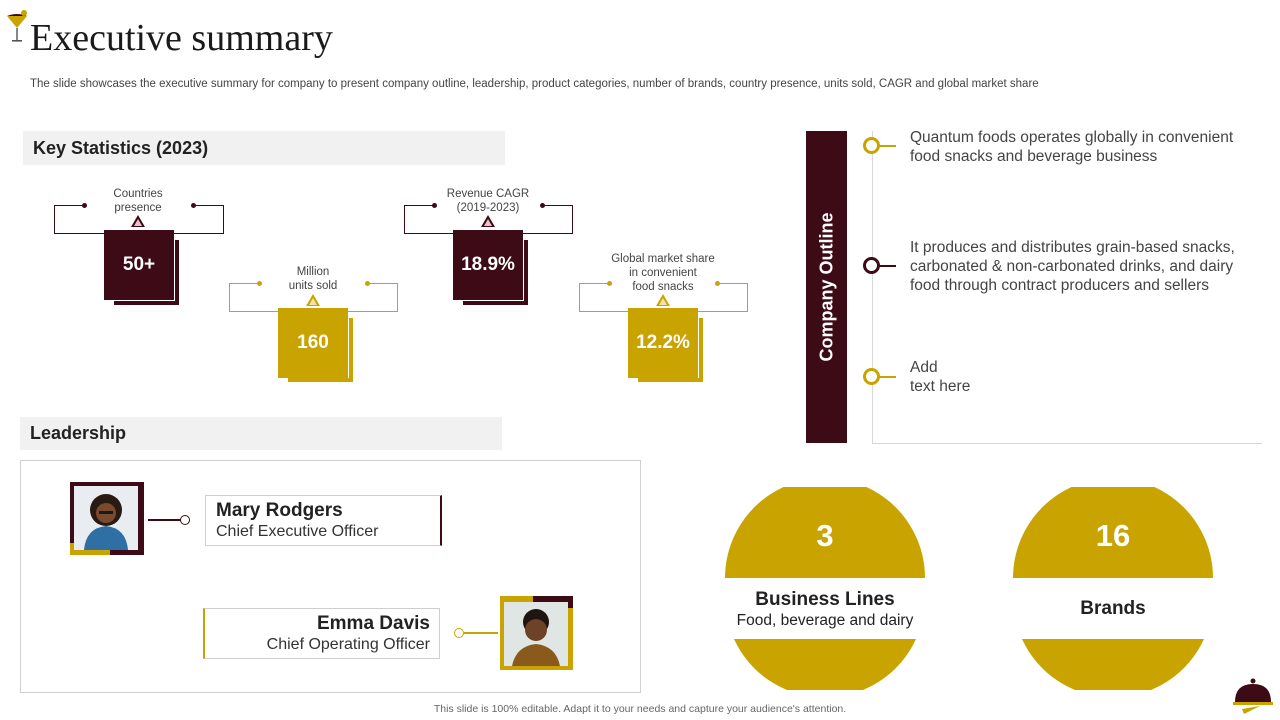  I want to click on company-outline-bar: Company Outline, so click(826, 287).